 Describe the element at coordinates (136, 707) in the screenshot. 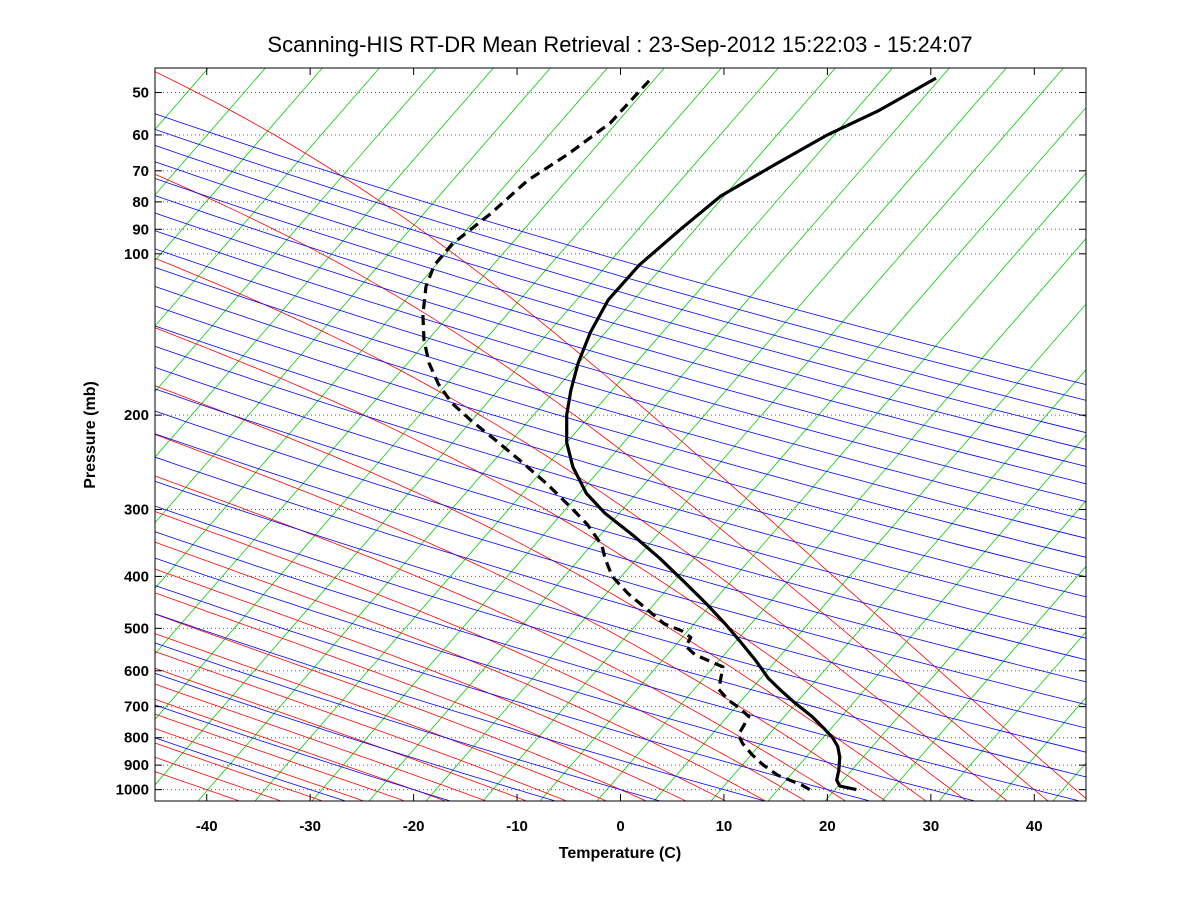

I see `y-tick-label: 700` at that location.